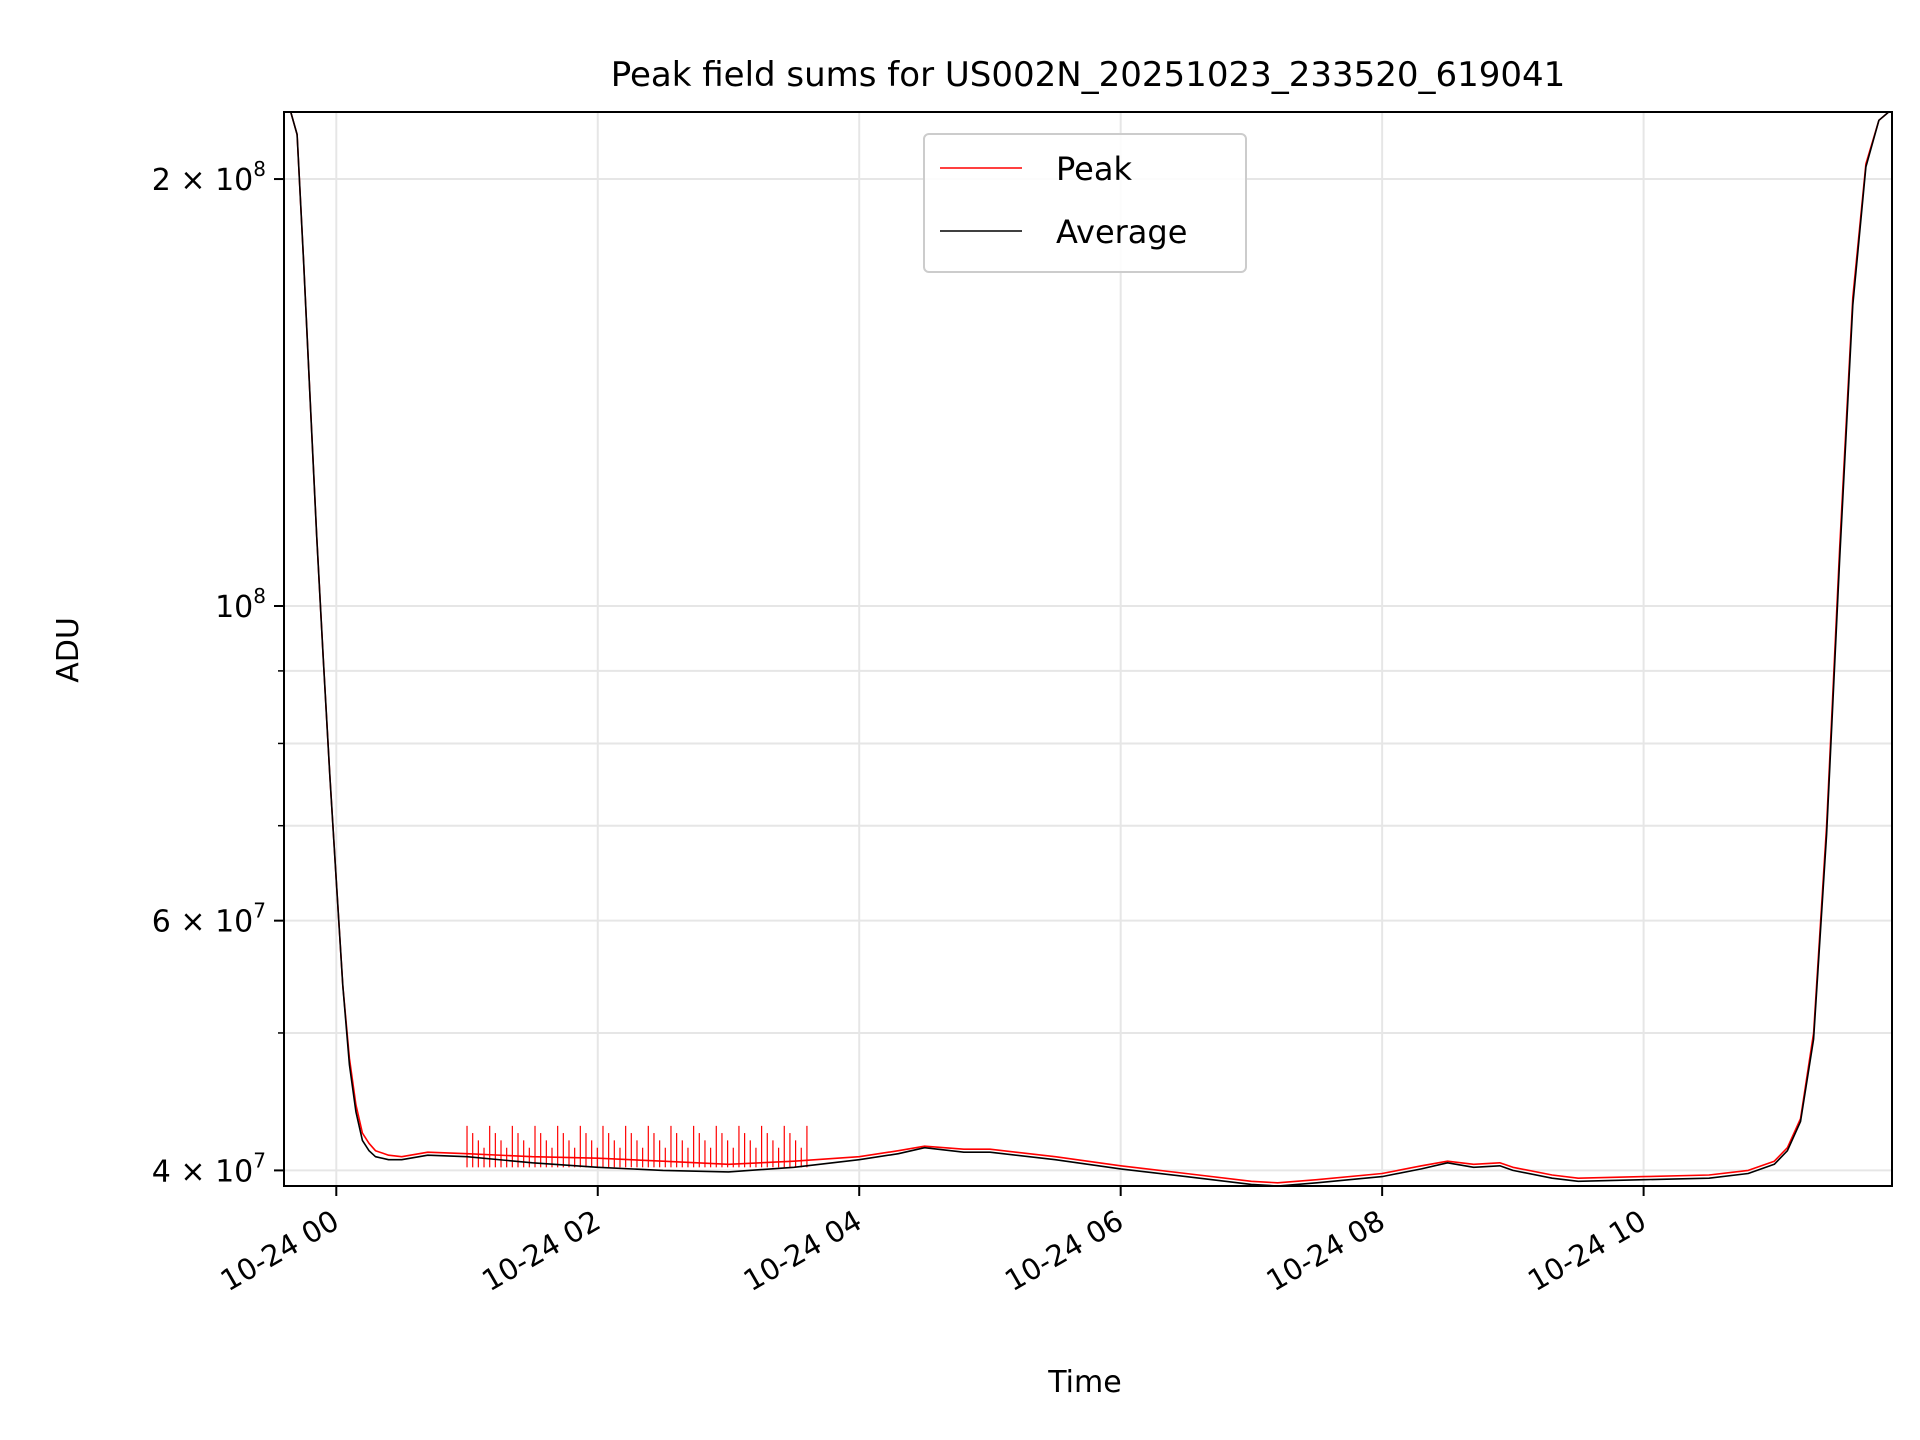 This screenshot has width=1920, height=1440. What do you see at coordinates (209, 1168) in the screenshot?
I see `y-tick-label: 4 × 107` at bounding box center [209, 1168].